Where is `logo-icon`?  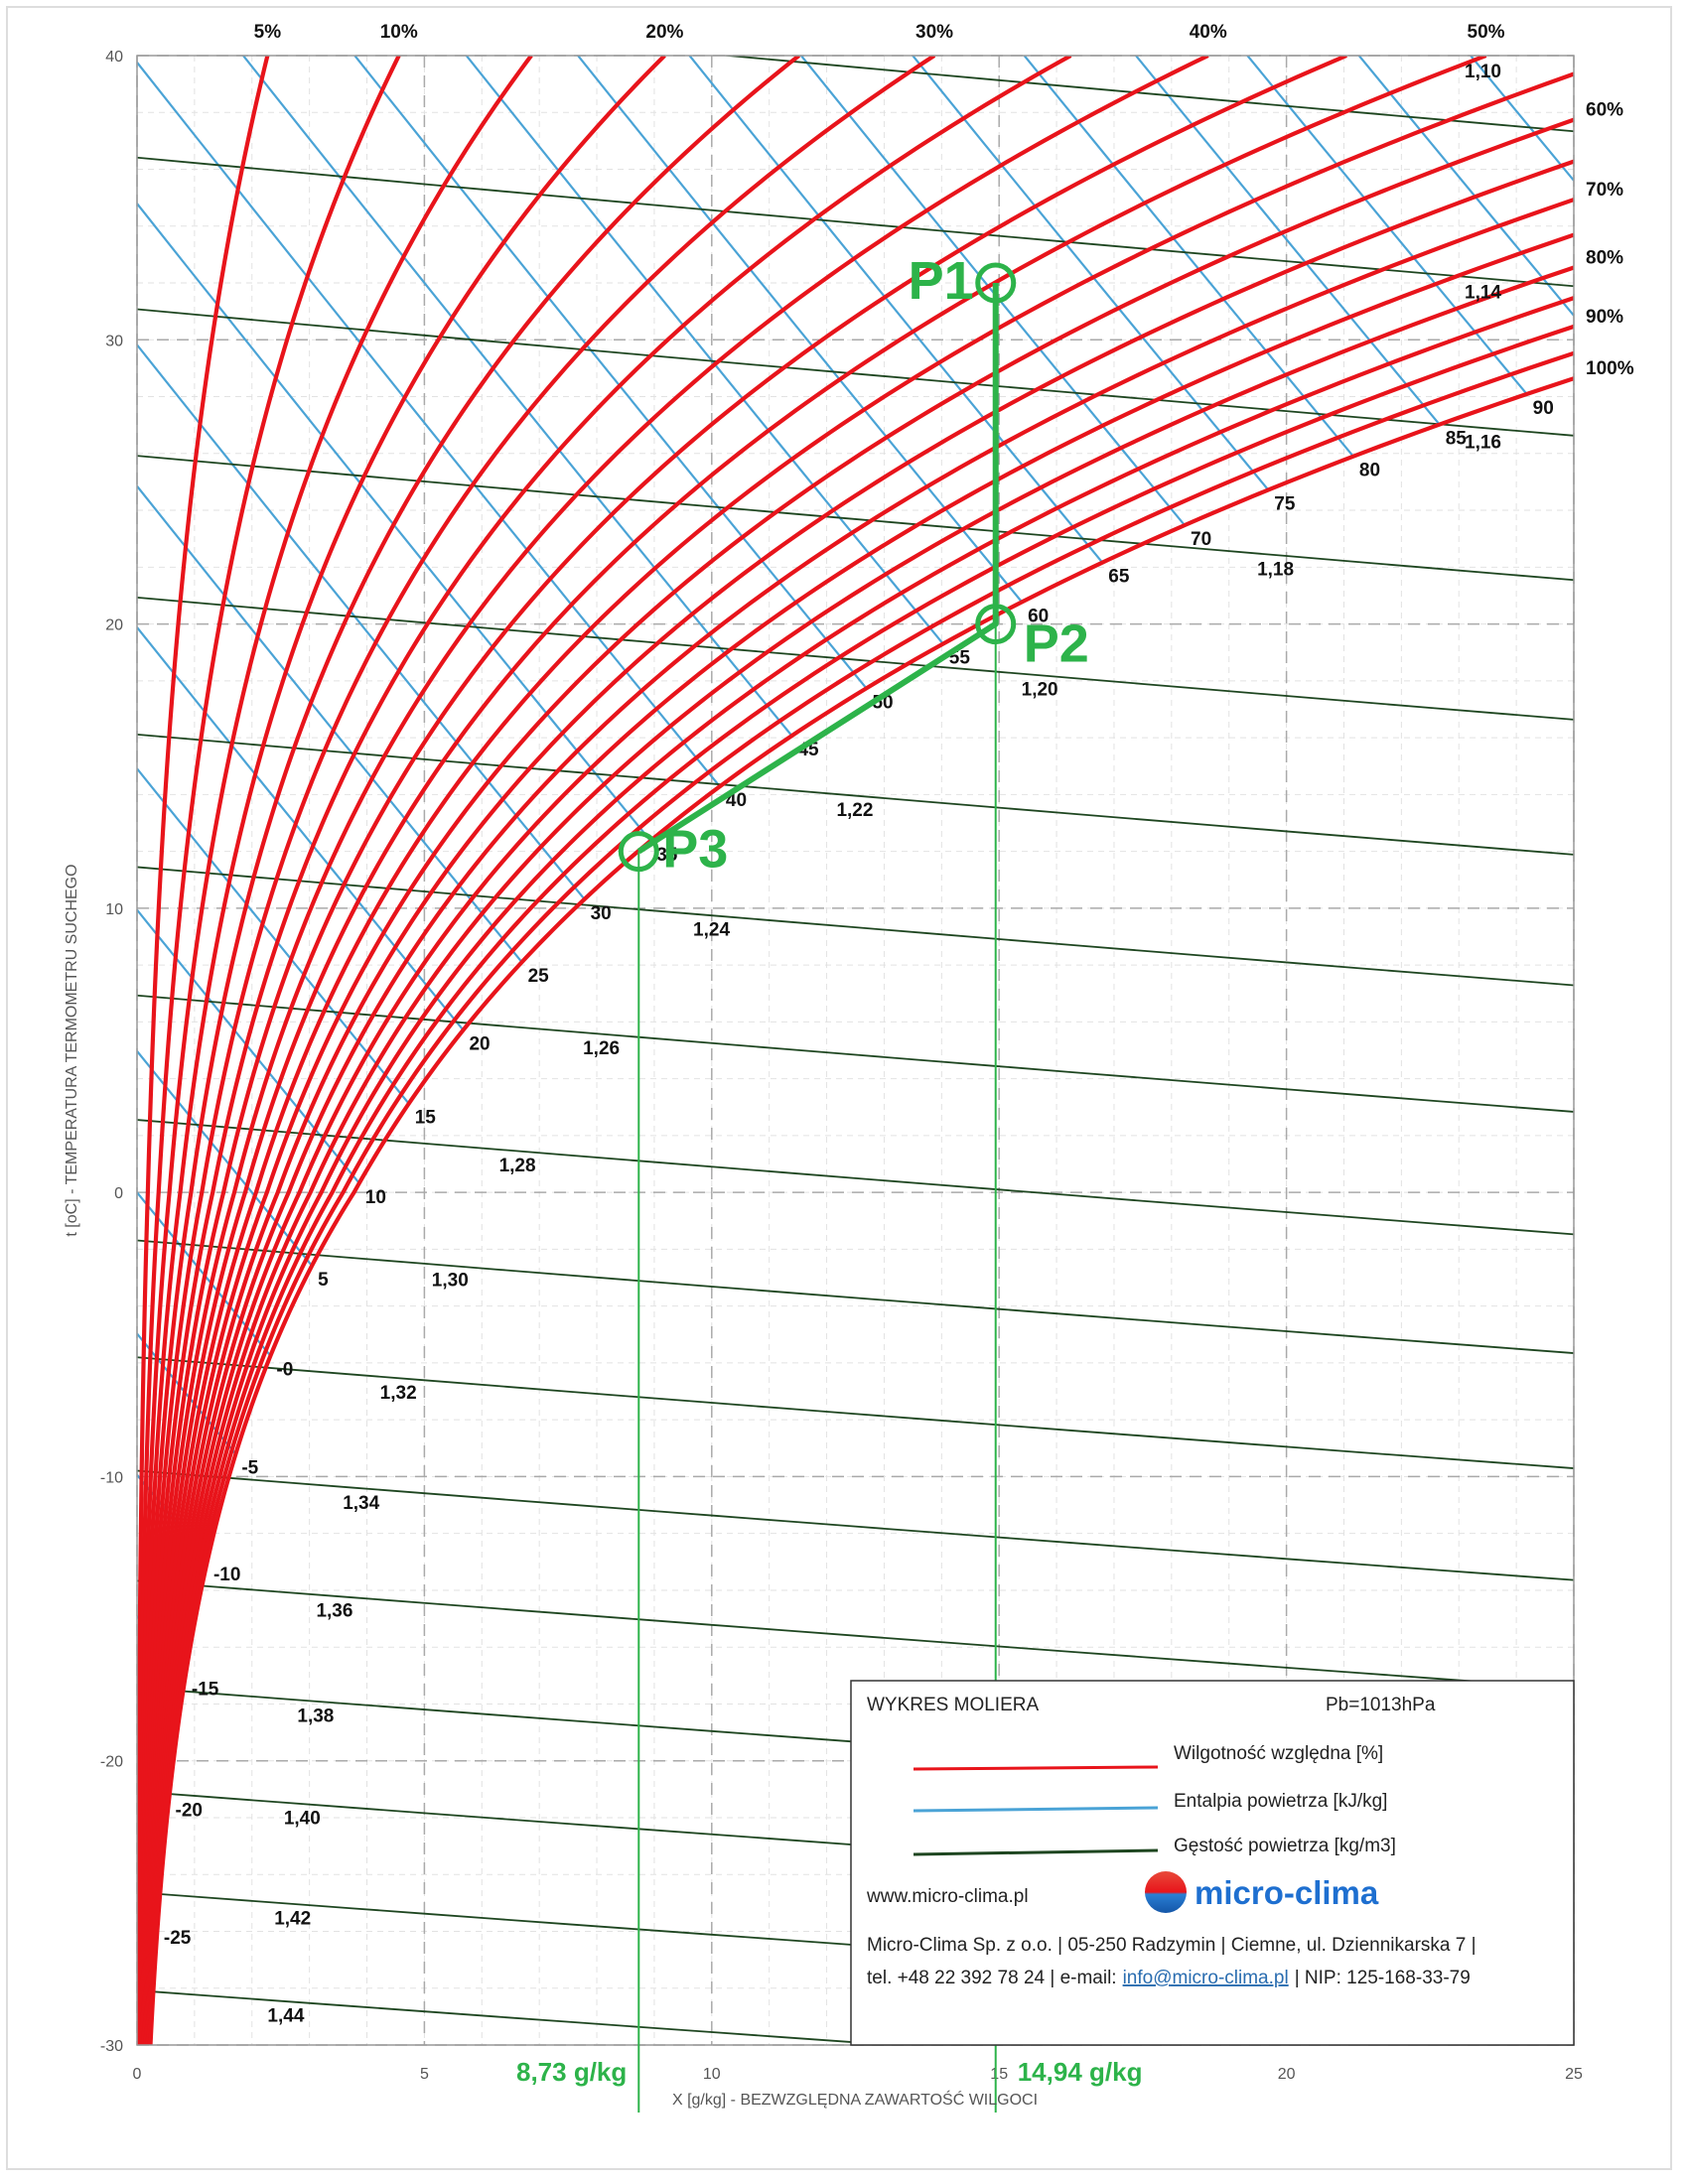
logo-icon is located at coordinates (1166, 1892).